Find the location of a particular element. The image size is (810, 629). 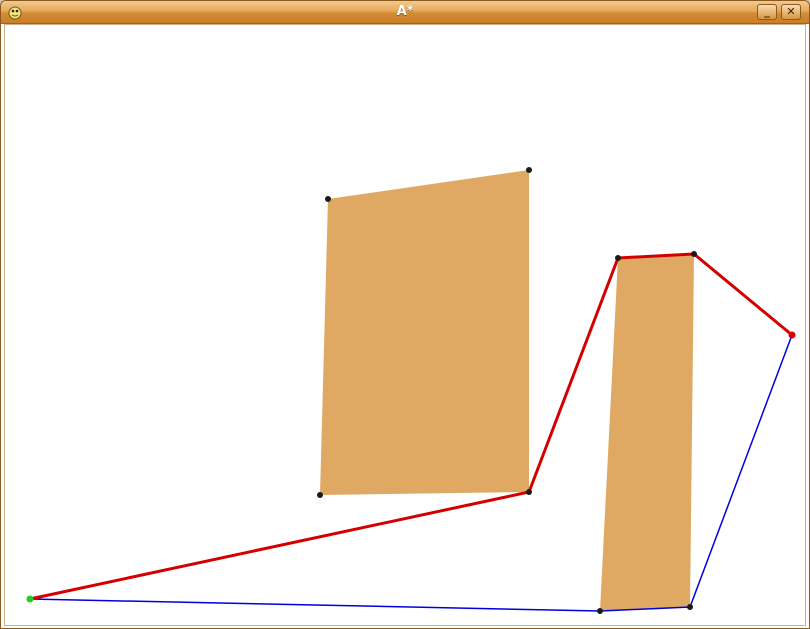

window-title: A* is located at coordinates (405, 11).